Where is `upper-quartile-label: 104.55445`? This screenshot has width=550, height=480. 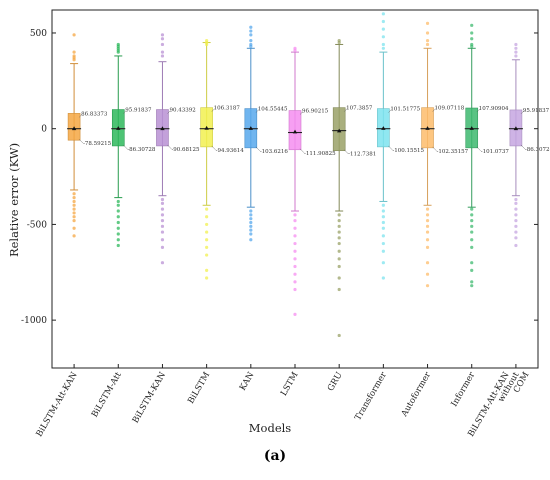
upper-quartile-label: 104.55445 is located at coordinates (273, 110).